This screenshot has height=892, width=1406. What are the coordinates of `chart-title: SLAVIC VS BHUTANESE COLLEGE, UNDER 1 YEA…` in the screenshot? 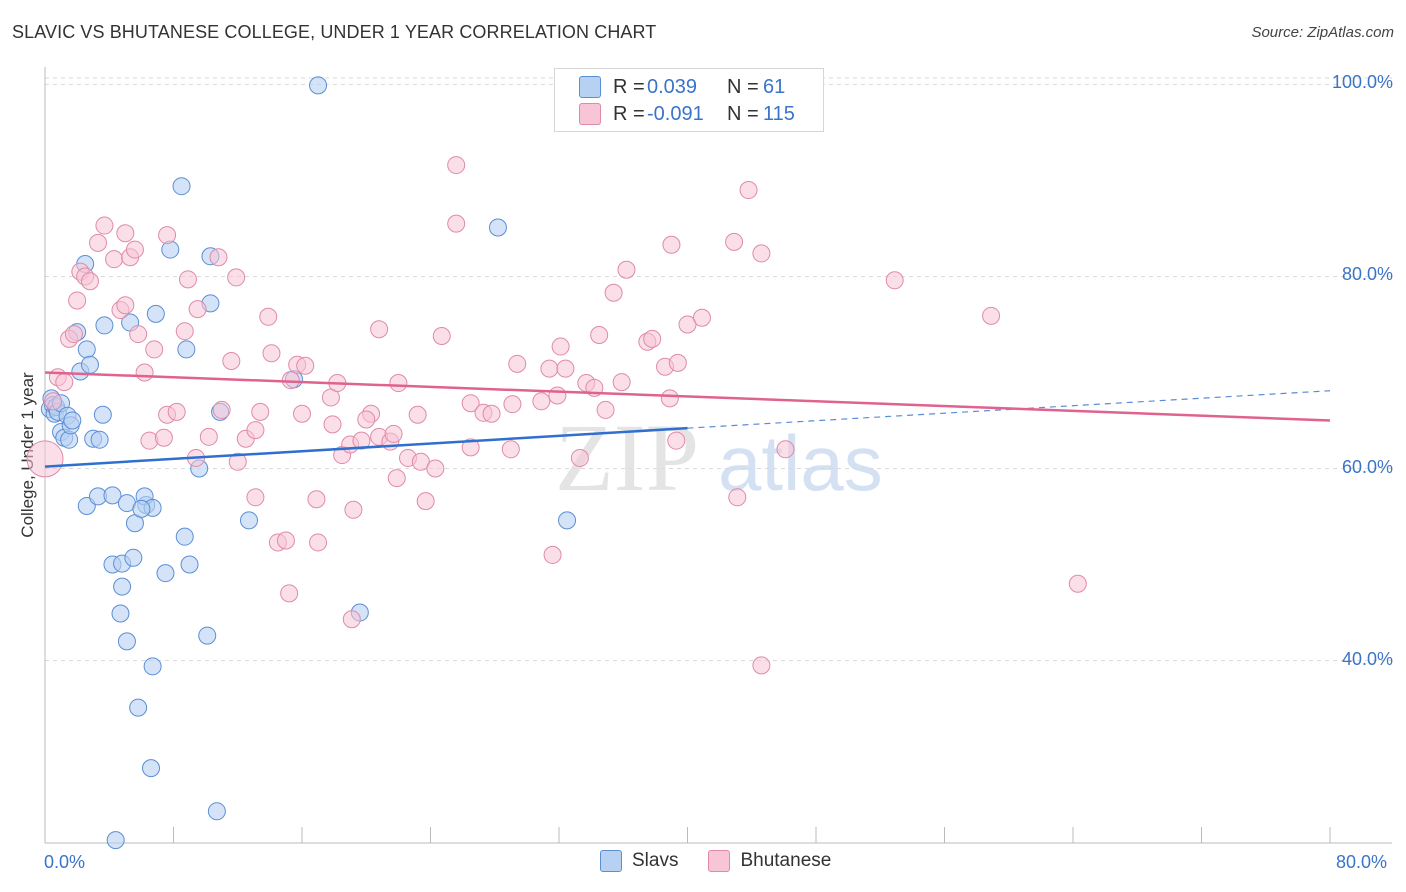 It's located at (334, 32).